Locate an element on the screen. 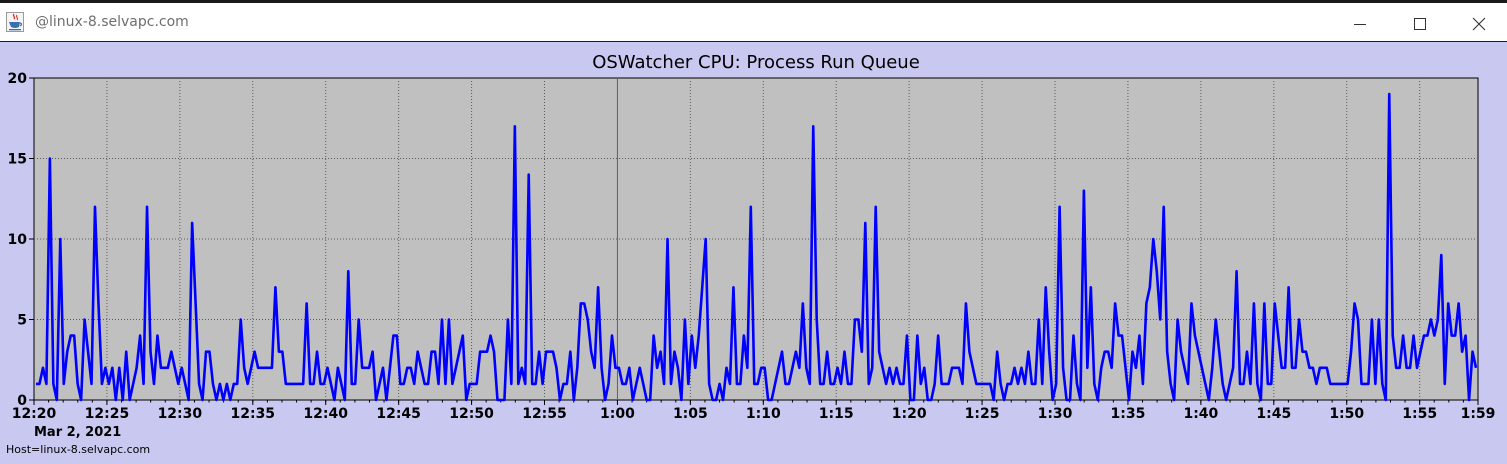 This screenshot has height=464, width=1507. close-button is located at coordinates (1474, 24).